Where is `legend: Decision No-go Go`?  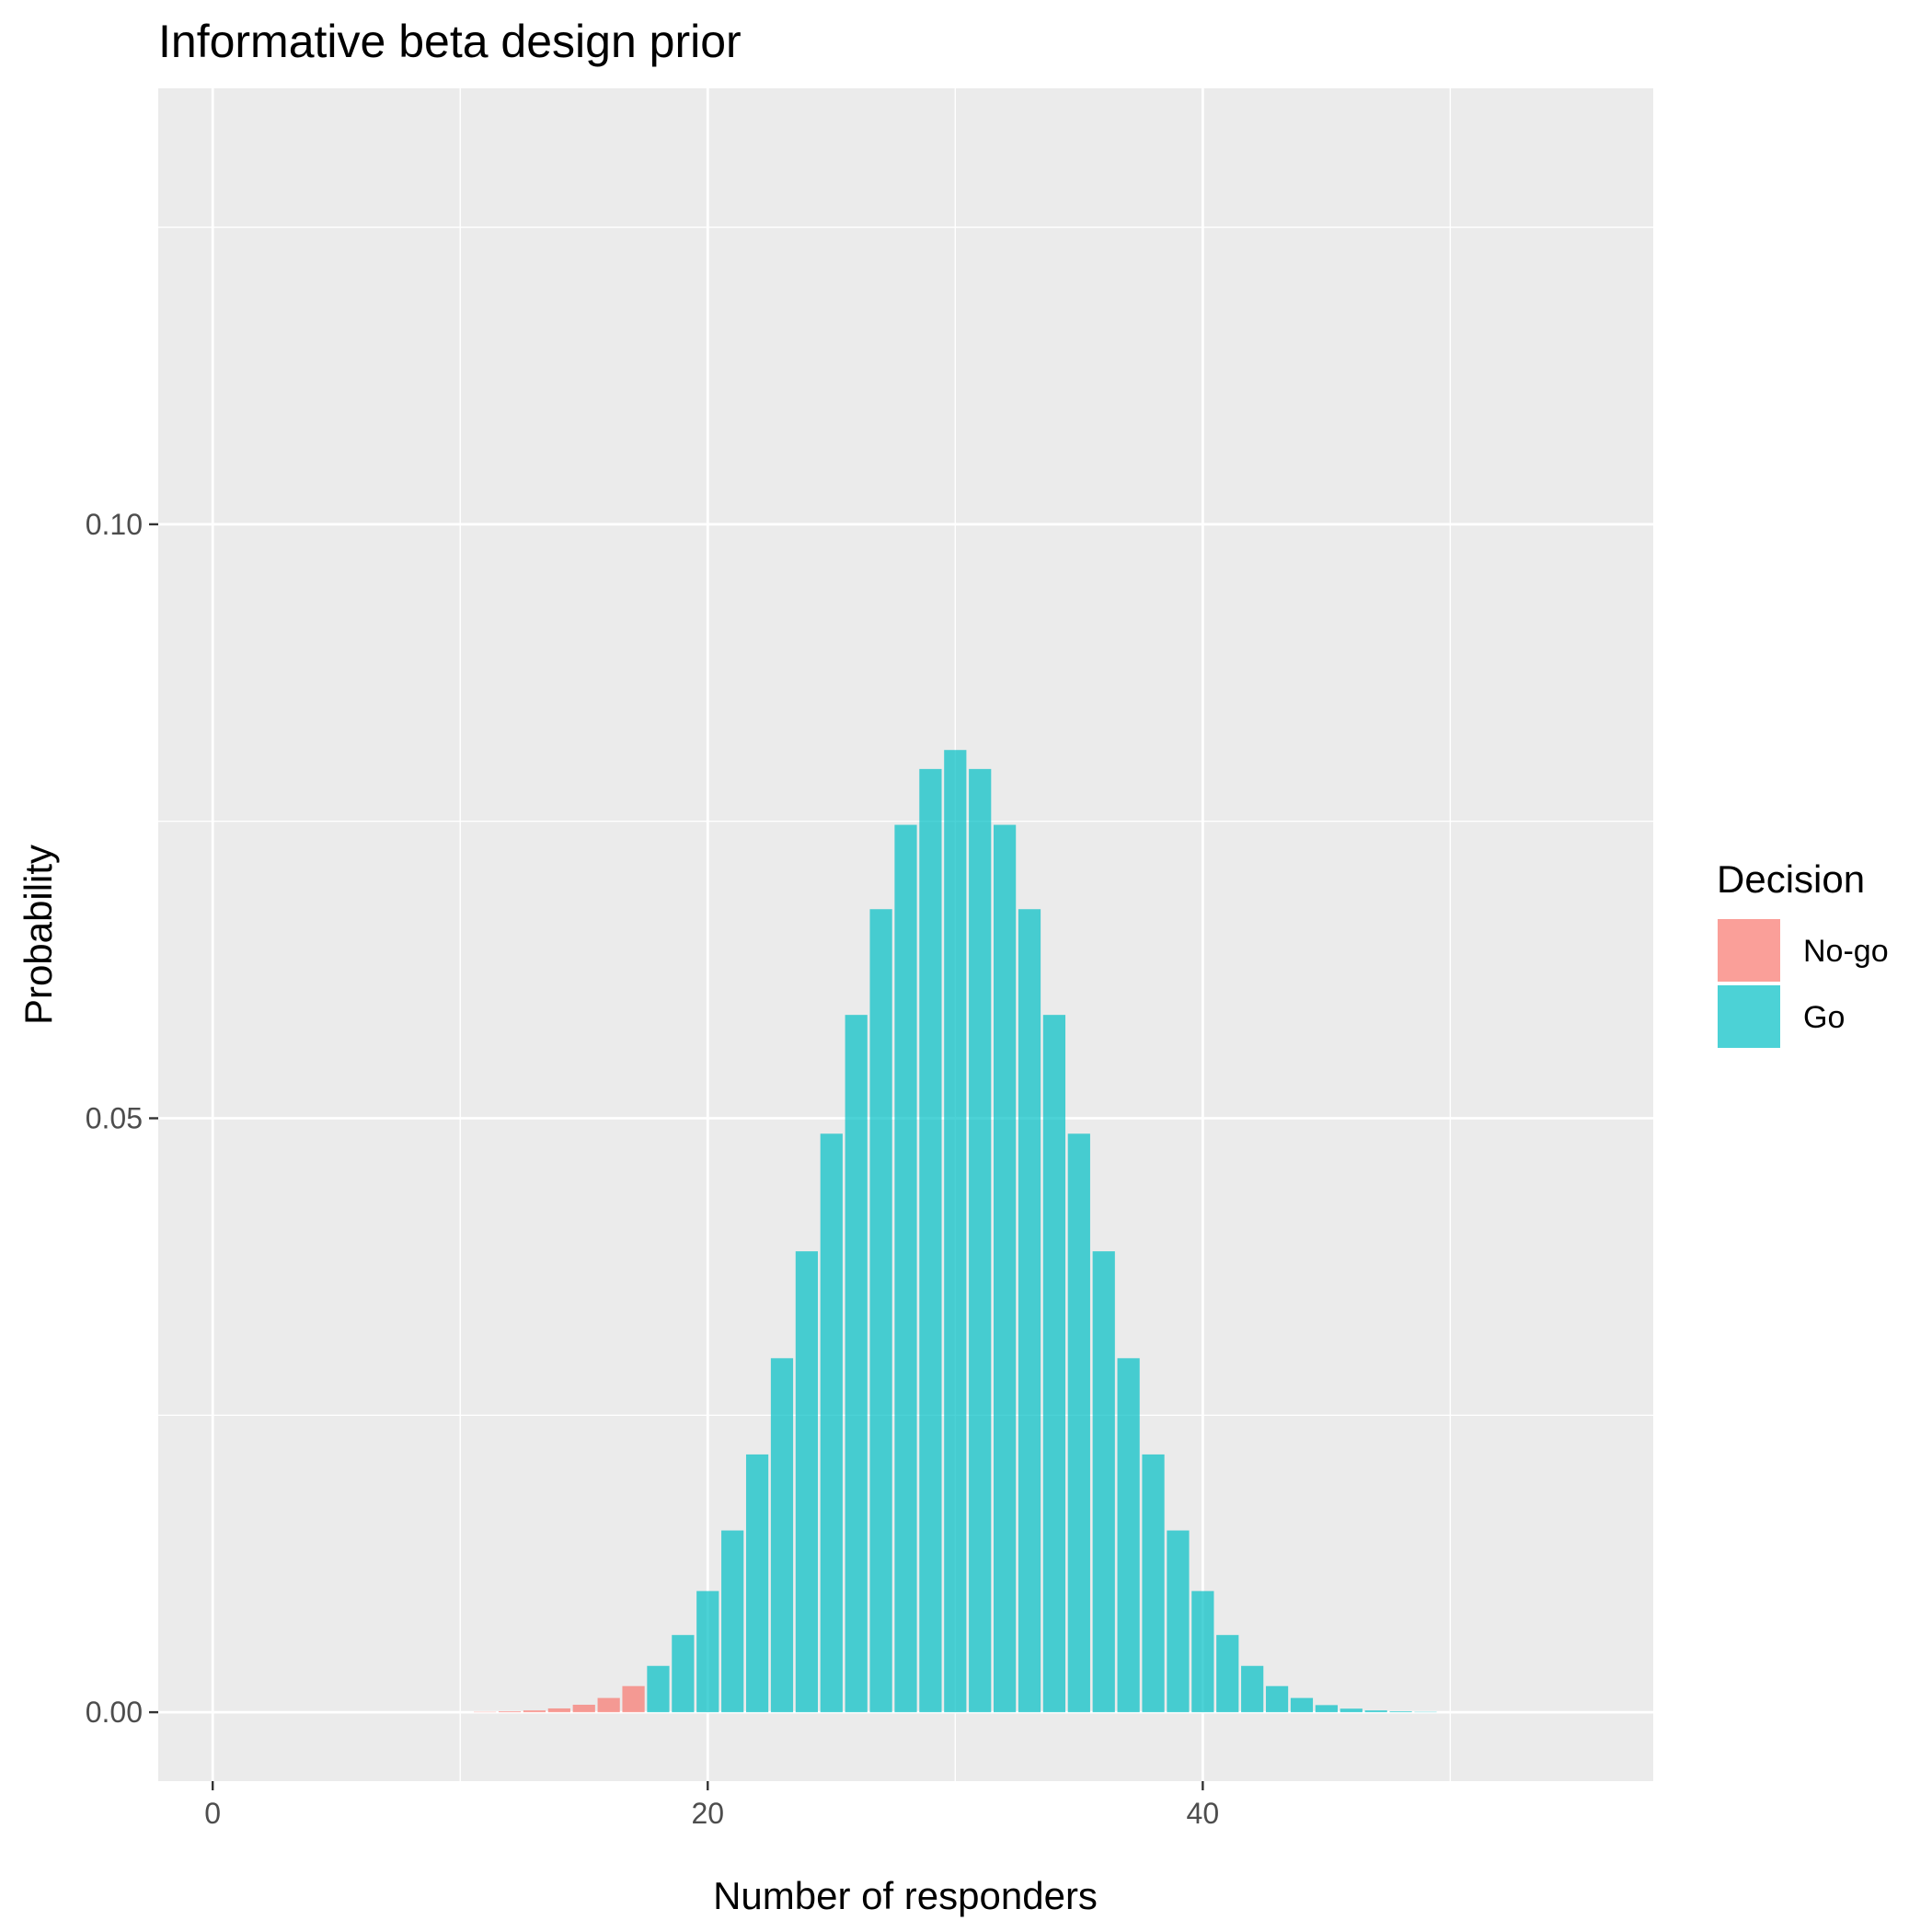
legend: Decision No-go Go is located at coordinates (1802, 953).